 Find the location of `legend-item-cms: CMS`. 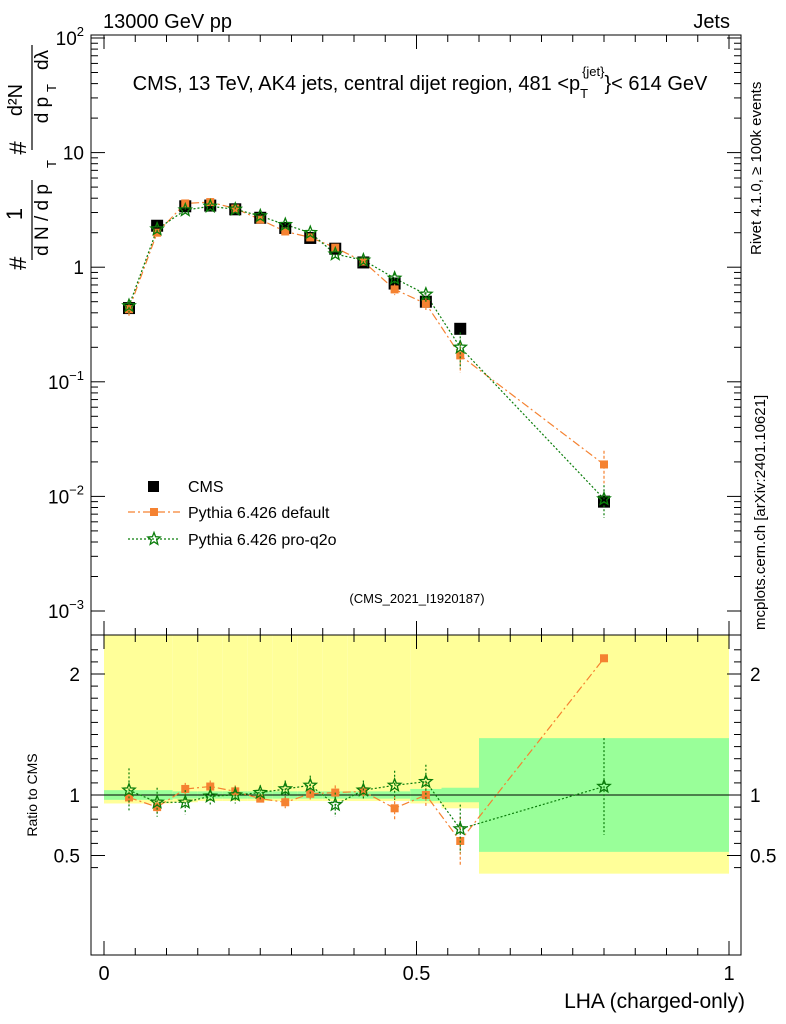

legend-item-cms: CMS is located at coordinates (186, 487).